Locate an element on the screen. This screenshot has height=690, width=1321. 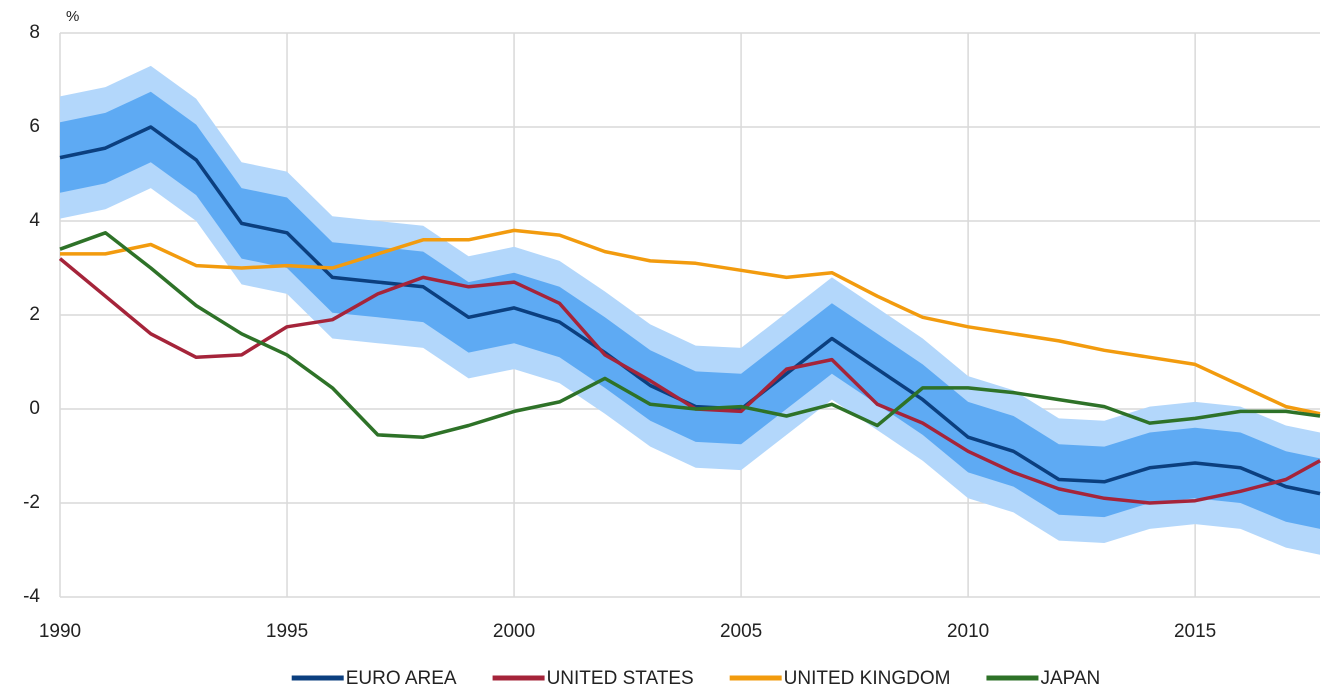
legend-label: JAPAN is located at coordinates (1070, 678).